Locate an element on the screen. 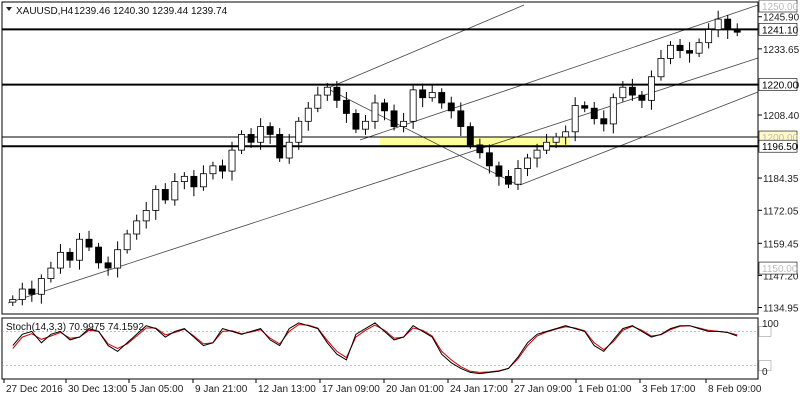 This screenshot has width=800, height=400. ohlc-open: 1239.46 is located at coordinates (92, 11).